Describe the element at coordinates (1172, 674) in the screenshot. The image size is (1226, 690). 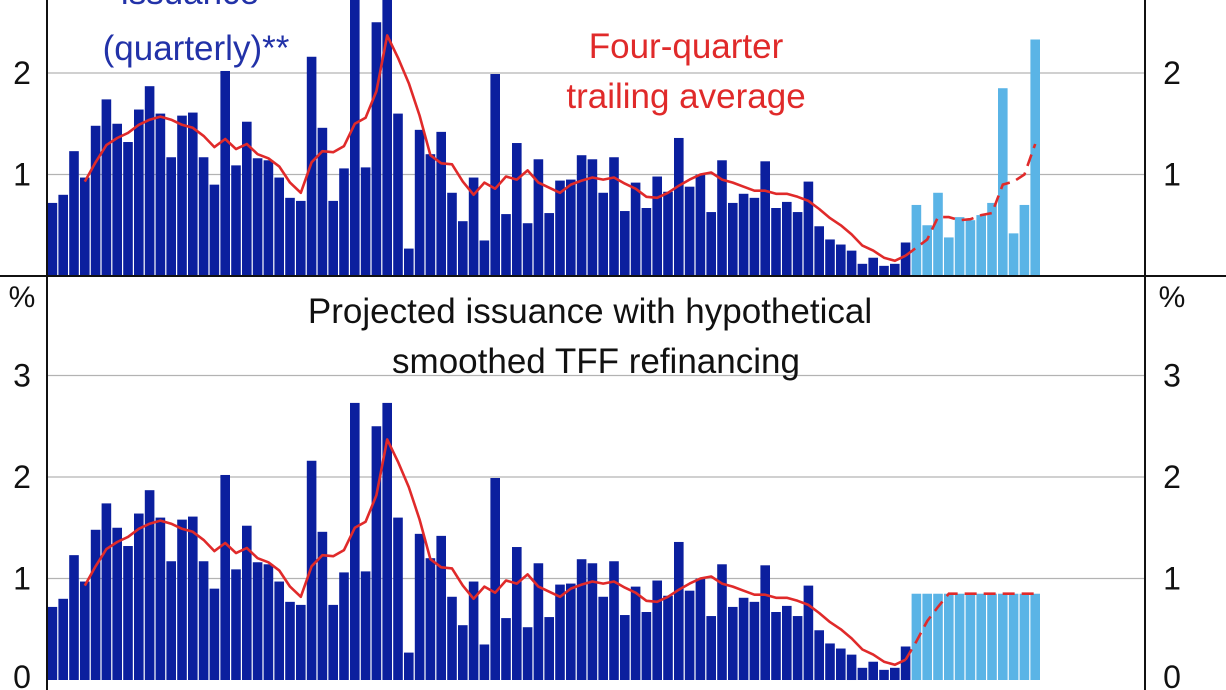
I see `right-tick-label: 0` at that location.